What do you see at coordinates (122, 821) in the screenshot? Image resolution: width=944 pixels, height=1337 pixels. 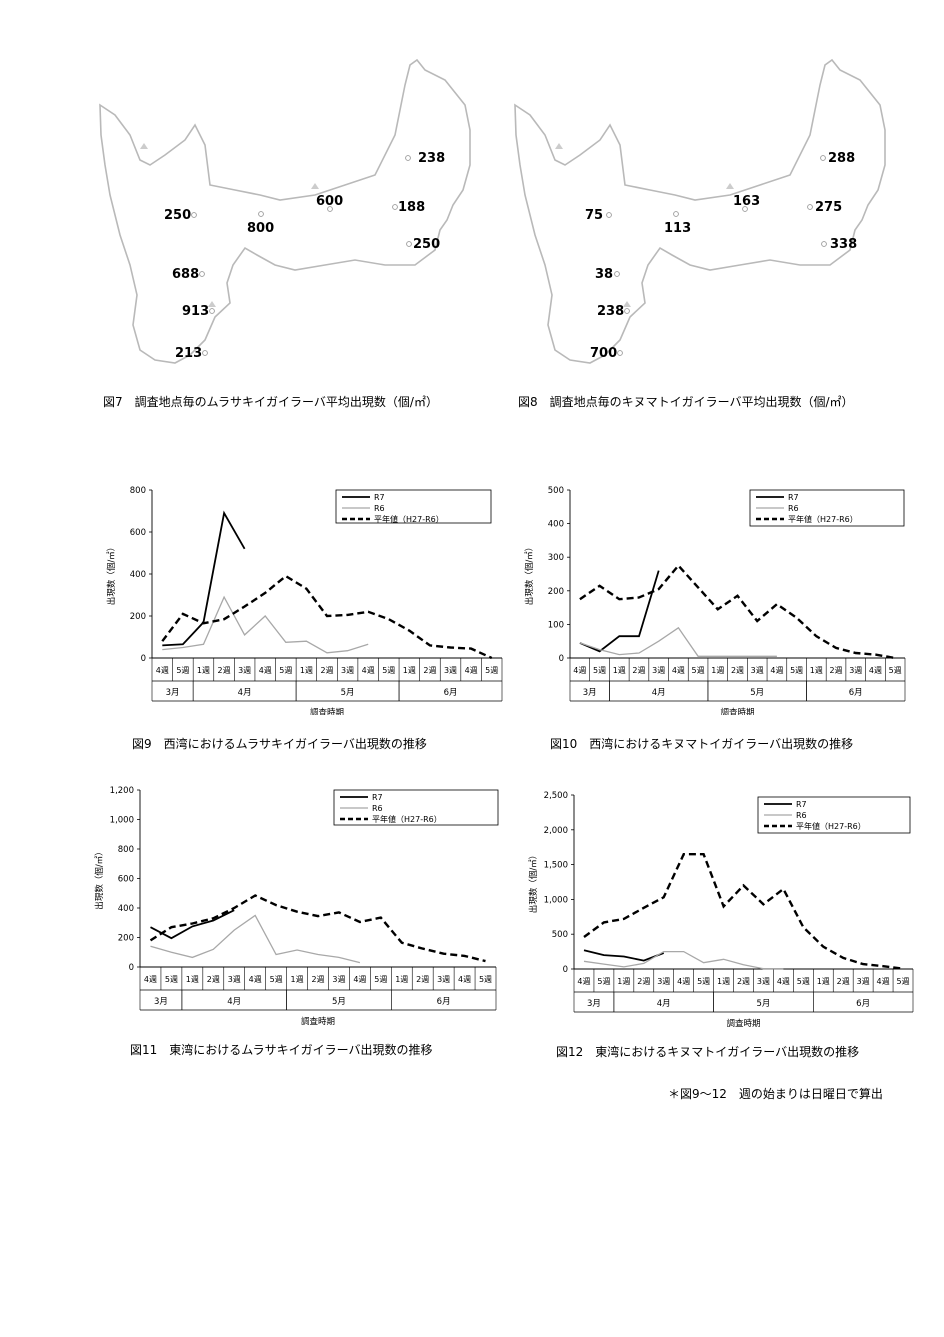 I see `y-tick-label: 1,000` at bounding box center [122, 821].